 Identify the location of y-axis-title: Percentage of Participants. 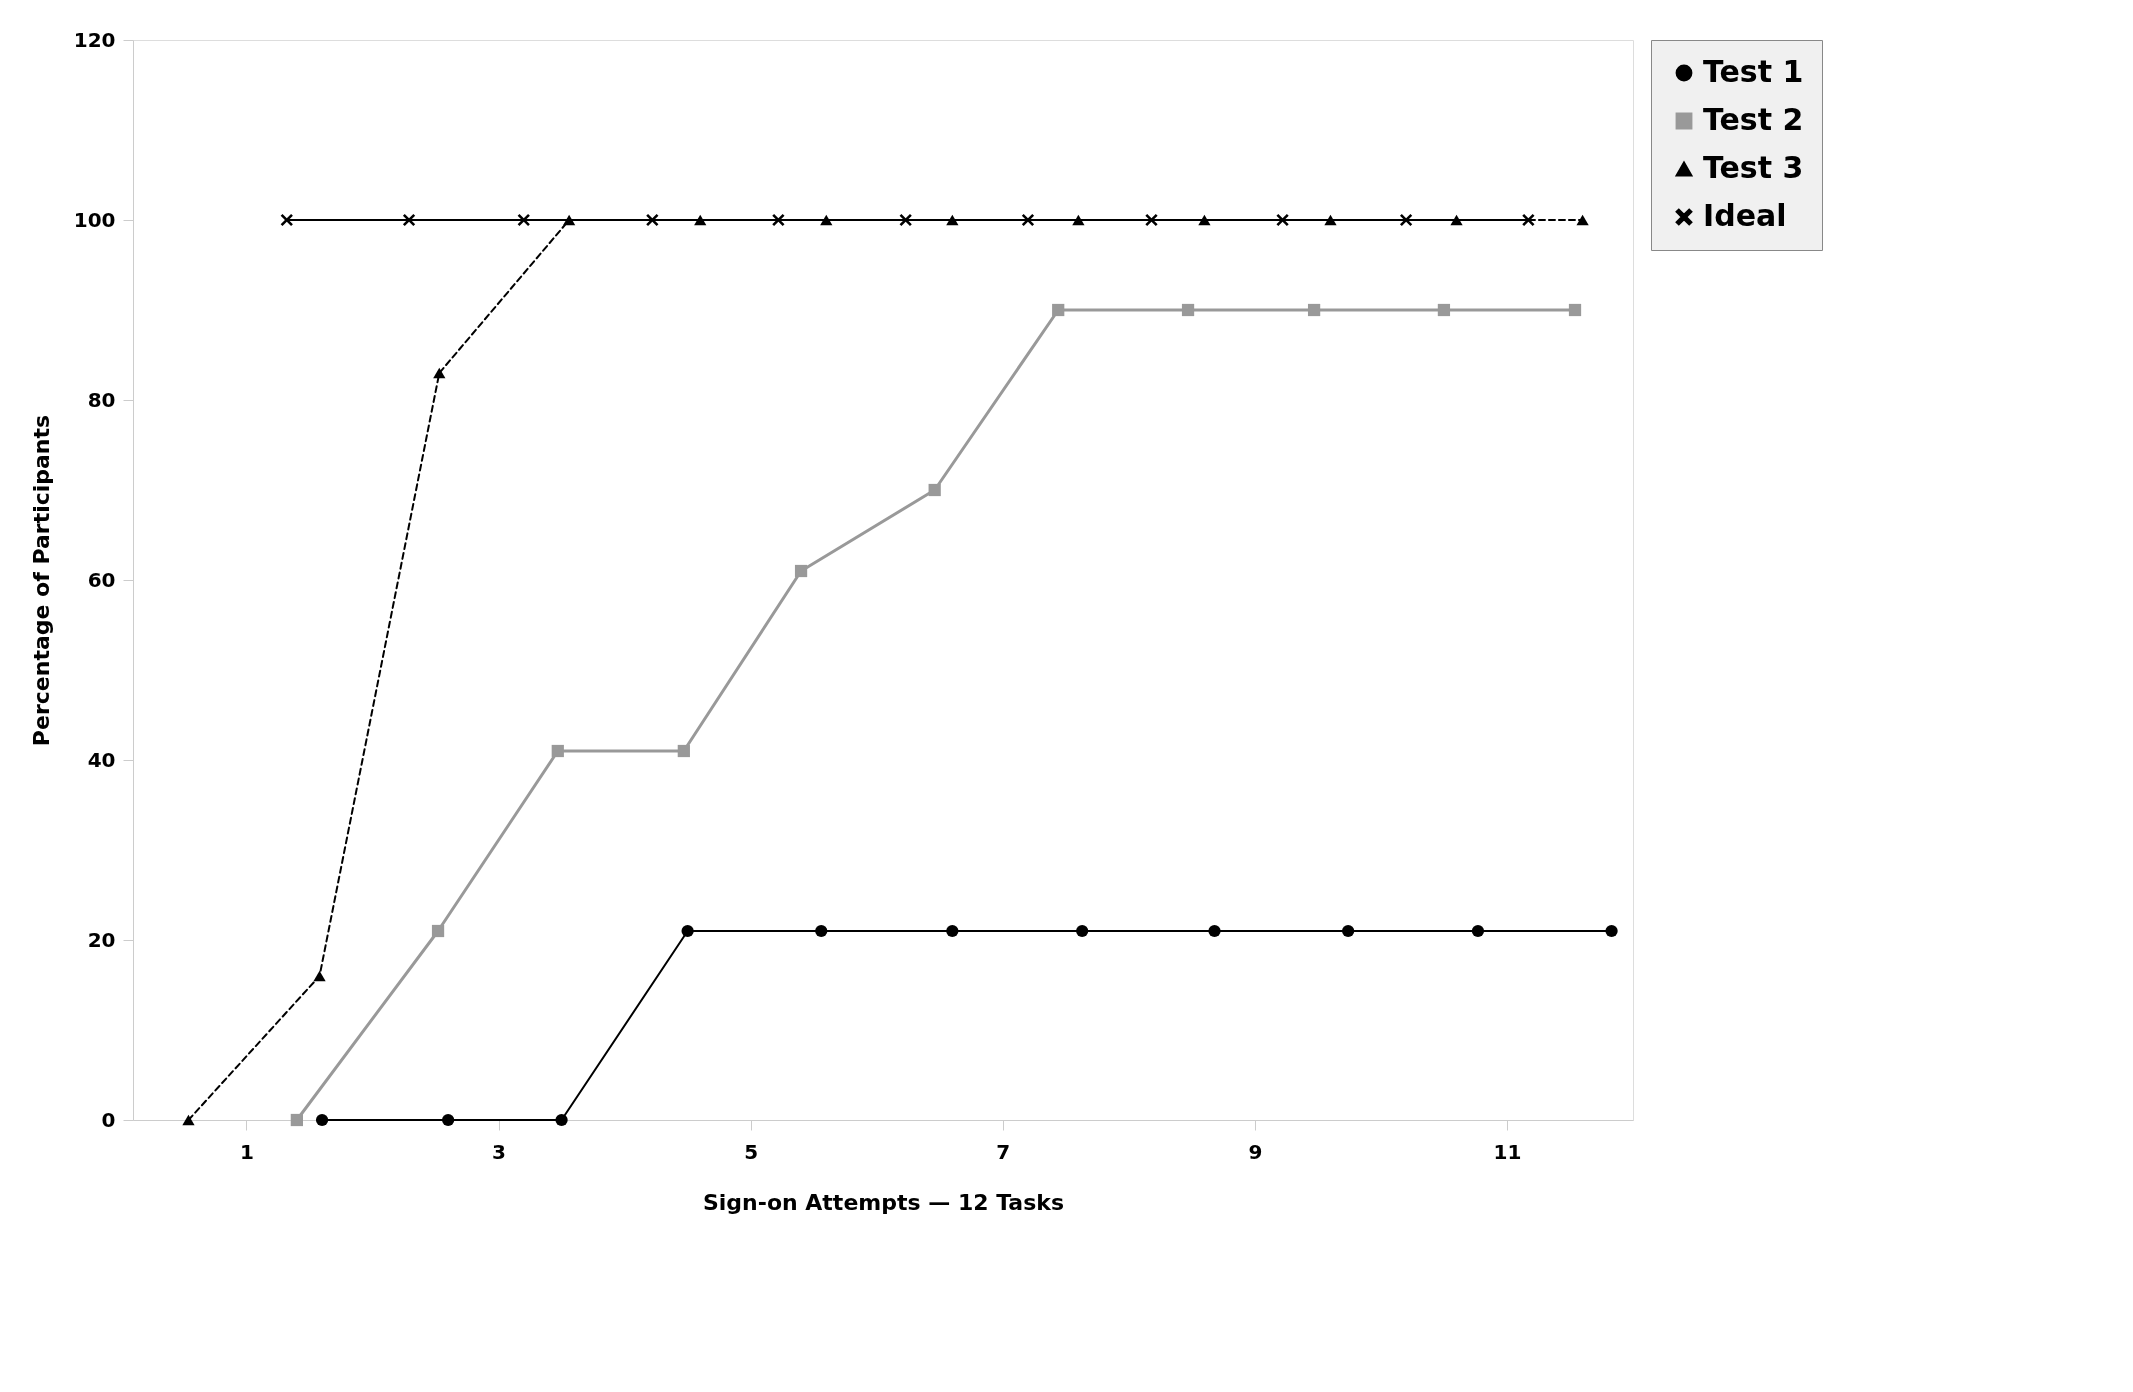
(41, 580).